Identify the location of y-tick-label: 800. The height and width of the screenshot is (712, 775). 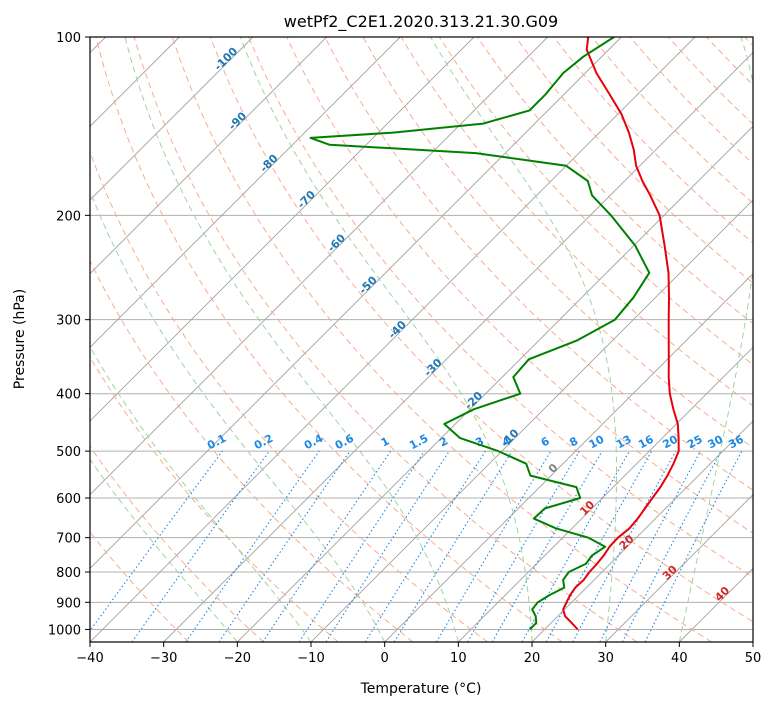
(68, 573).